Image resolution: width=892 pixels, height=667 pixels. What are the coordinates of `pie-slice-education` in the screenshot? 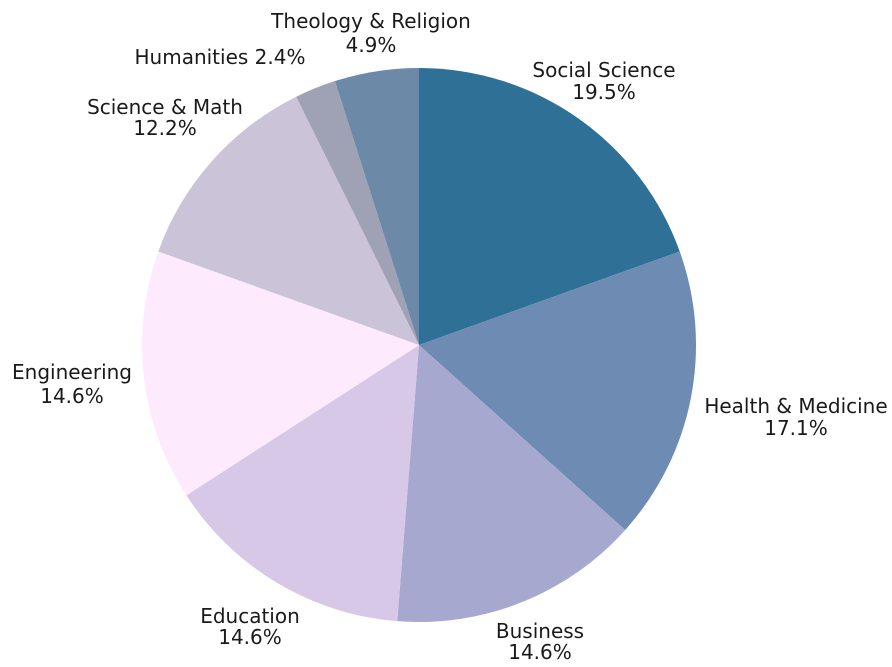 It's located at (302, 483).